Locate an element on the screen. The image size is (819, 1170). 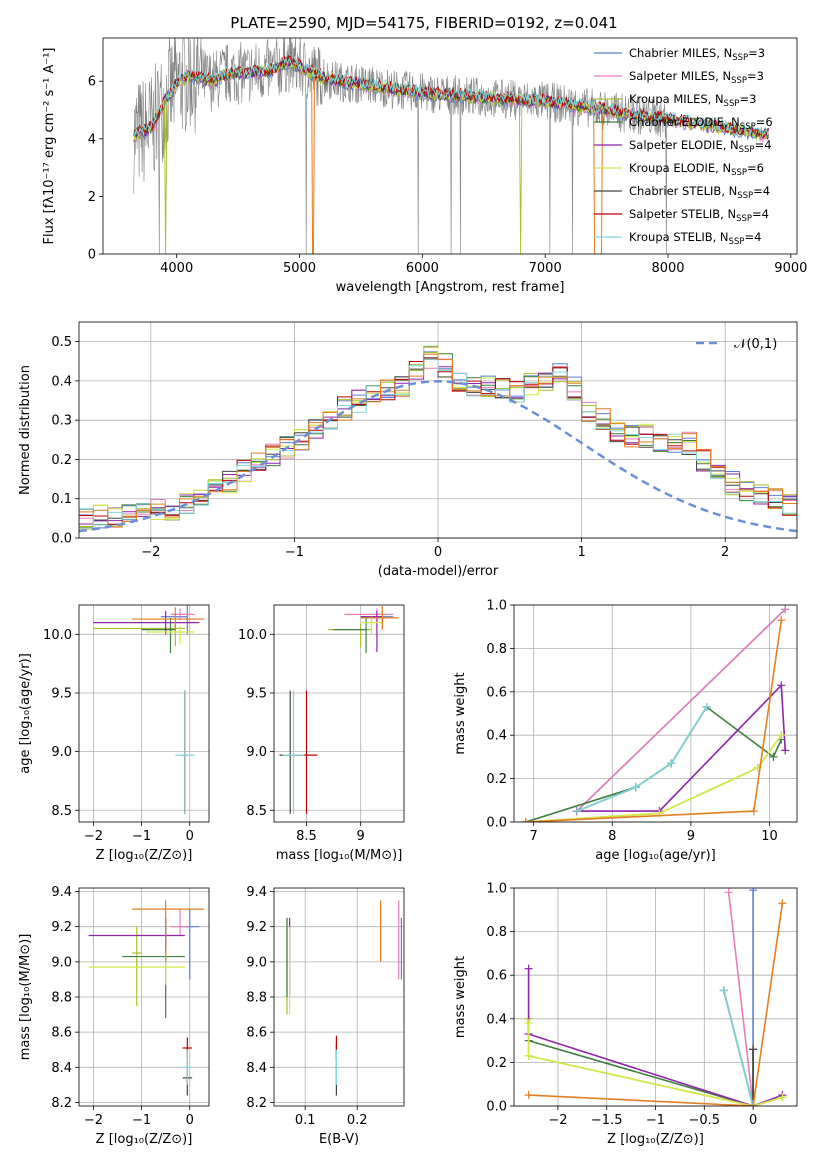
plot-area-residuals is located at coordinates (438, 439).